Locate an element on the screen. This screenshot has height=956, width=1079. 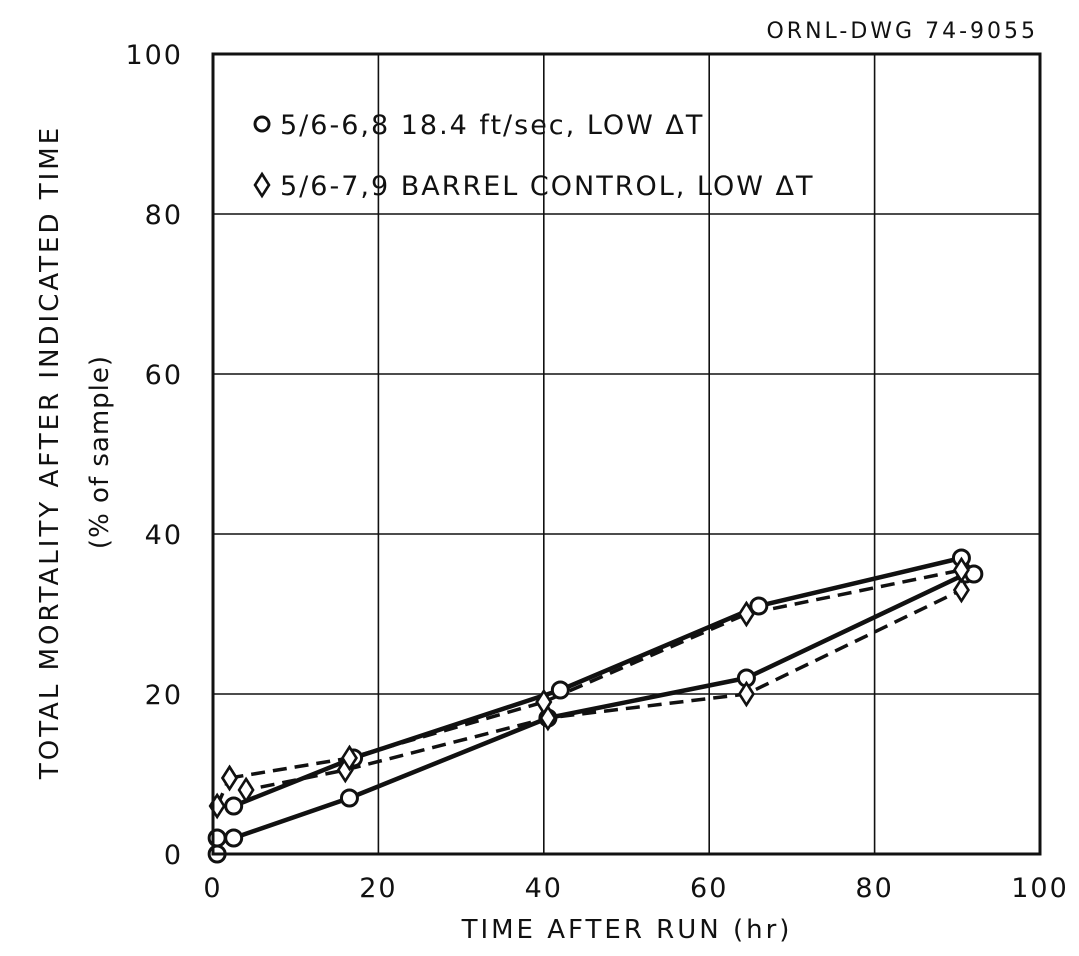
y-tick-label-0: 0 is located at coordinates (173, 855).